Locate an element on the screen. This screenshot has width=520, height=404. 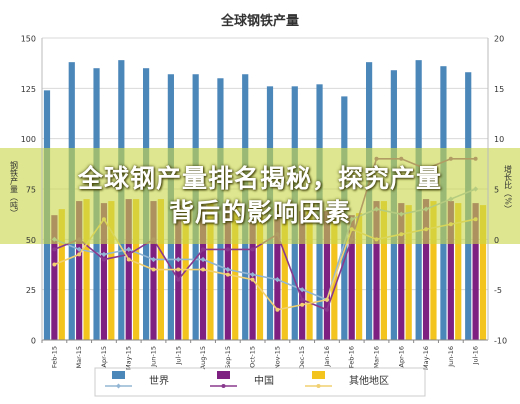
x-tick-label: Jul-16 is located at coordinates (476, 355).